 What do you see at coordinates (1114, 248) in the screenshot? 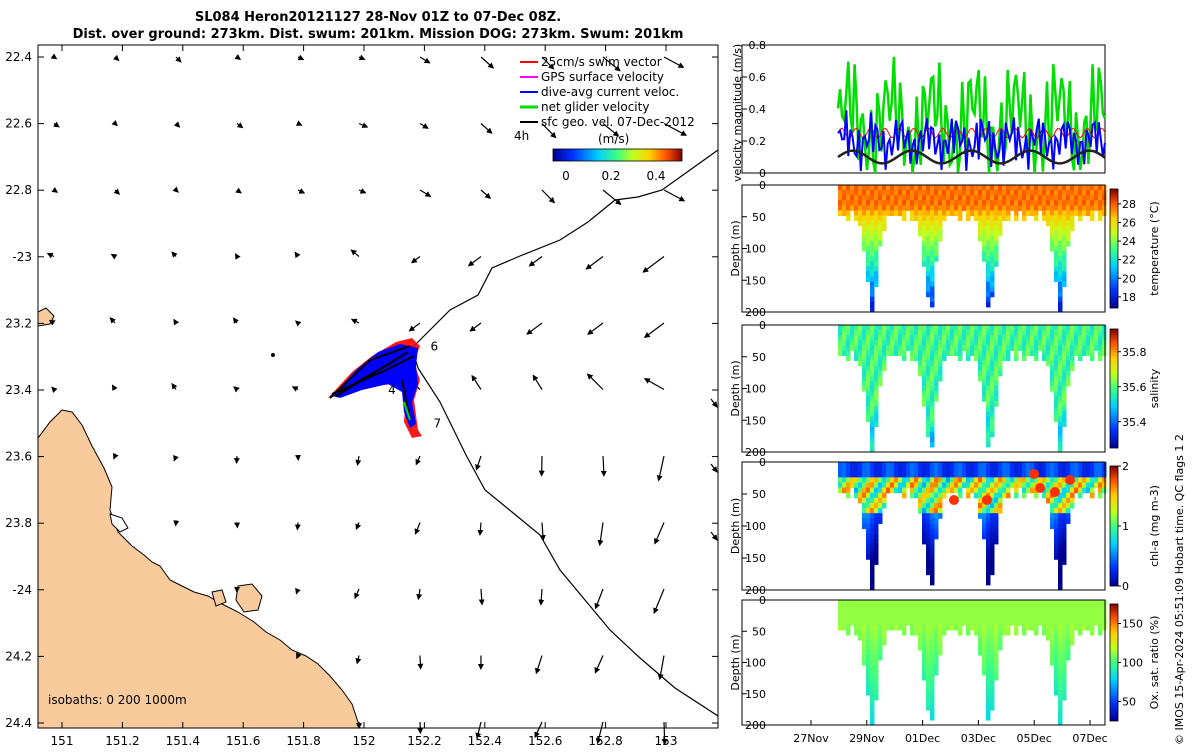
I see `profile-colorbar` at bounding box center [1114, 248].